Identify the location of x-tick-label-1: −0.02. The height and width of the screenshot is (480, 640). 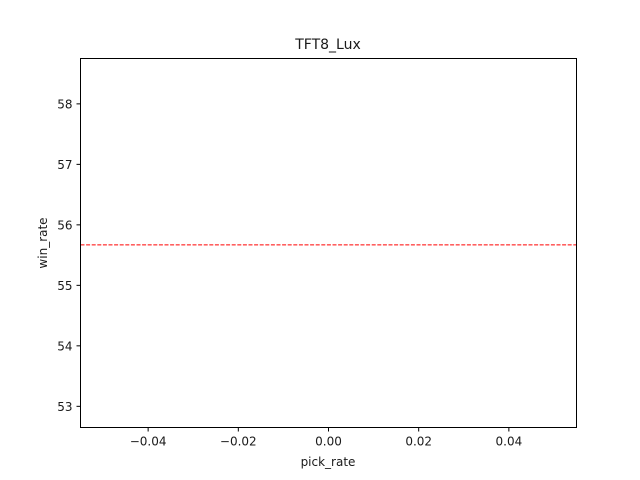
(238, 442).